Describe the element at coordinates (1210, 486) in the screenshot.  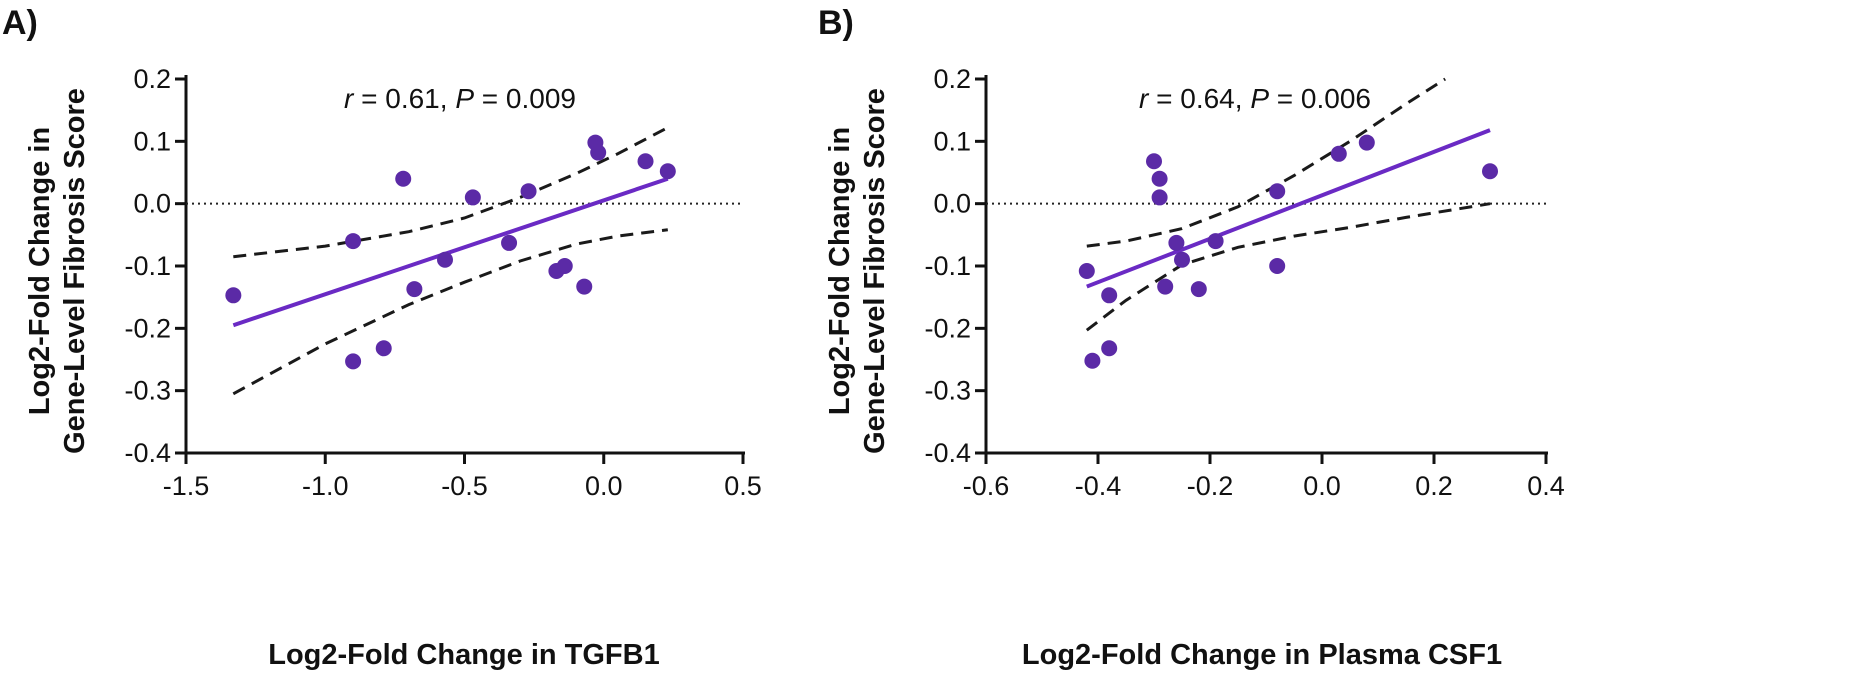
I see `panel-b-x-tick-label: -0.2` at that location.